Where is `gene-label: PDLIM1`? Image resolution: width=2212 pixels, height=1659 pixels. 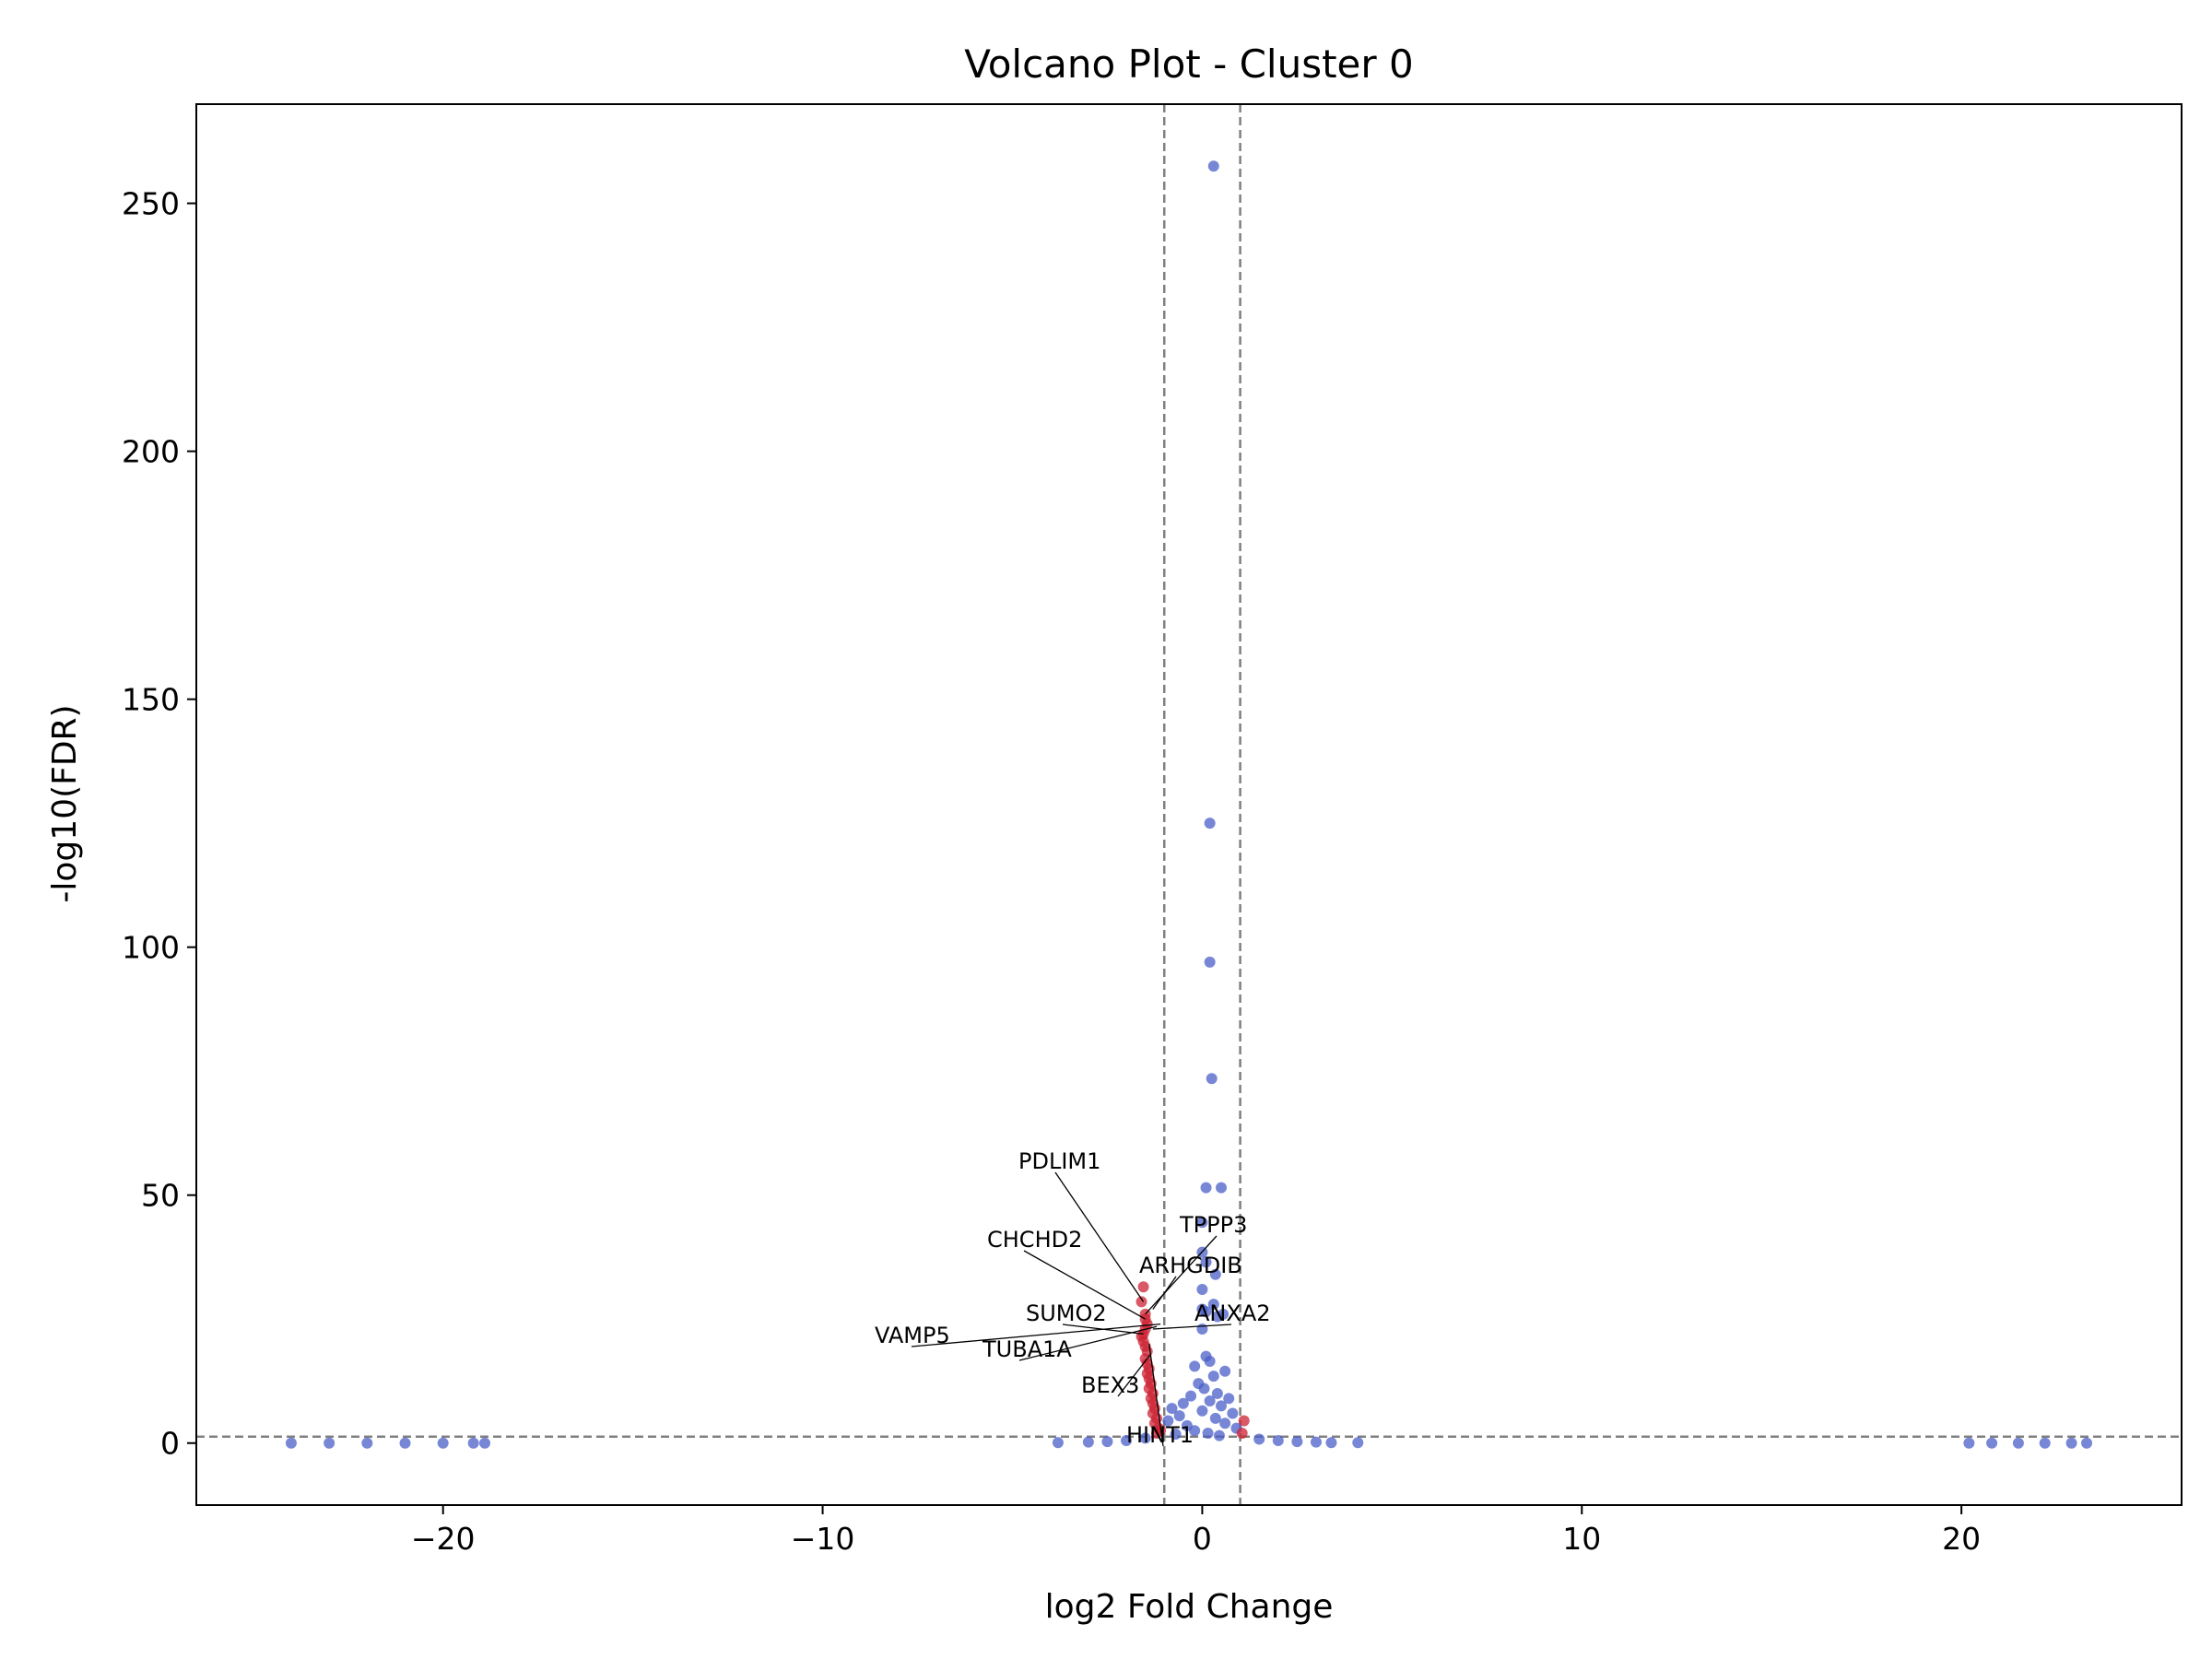
gene-label: PDLIM1 is located at coordinates (1059, 1161).